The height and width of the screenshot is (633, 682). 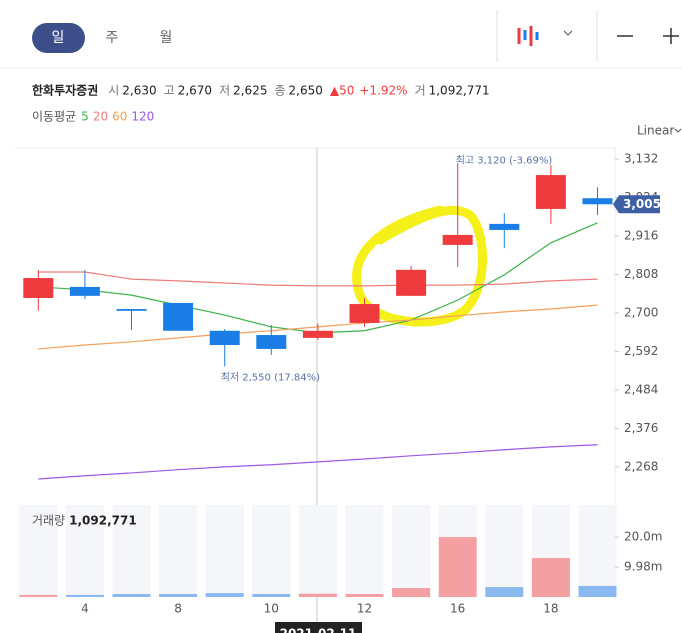 What do you see at coordinates (641, 428) in the screenshot?
I see `y-tick-label: 2,376` at bounding box center [641, 428].